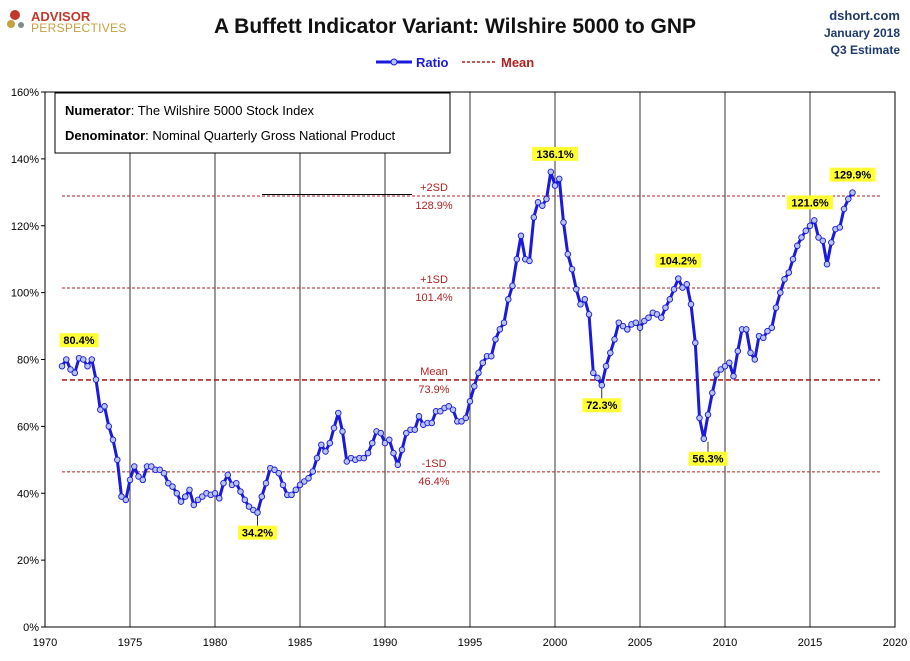 Image resolution: width=910 pixels, height=661 pixels. Describe the element at coordinates (455, 62) in the screenshot. I see `legend: Ratio Mean` at that location.